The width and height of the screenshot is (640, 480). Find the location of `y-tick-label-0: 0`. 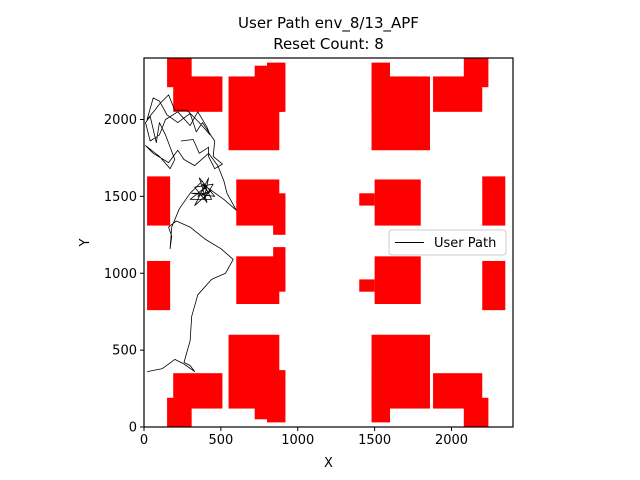

y-tick-label-0: 0 is located at coordinates (133, 428).